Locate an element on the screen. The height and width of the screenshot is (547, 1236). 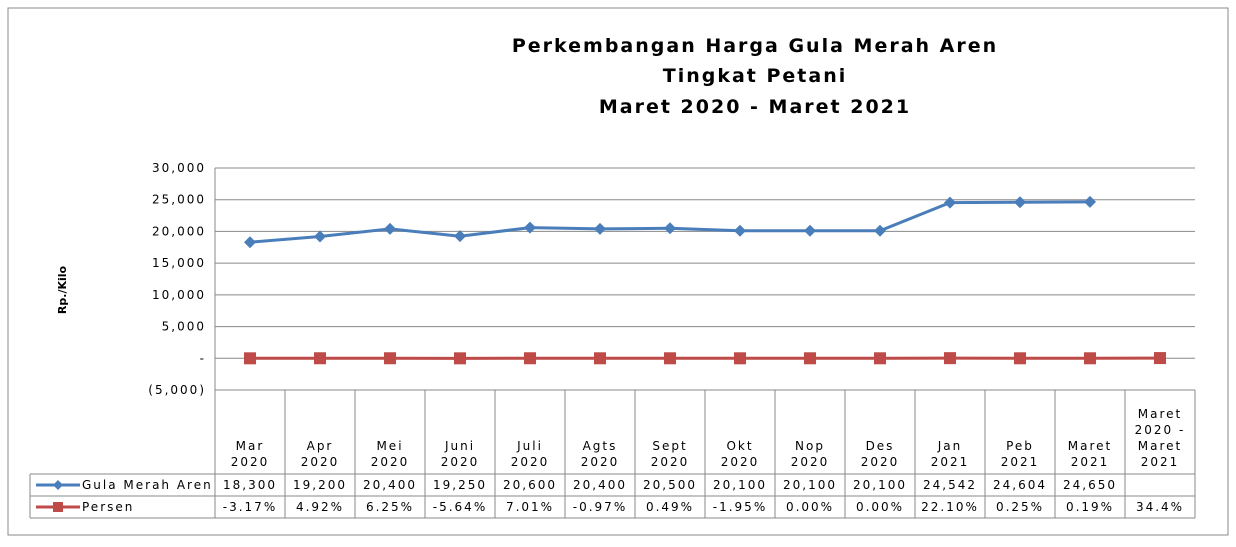
data-table-value: -3.17% is located at coordinates (250, 507).